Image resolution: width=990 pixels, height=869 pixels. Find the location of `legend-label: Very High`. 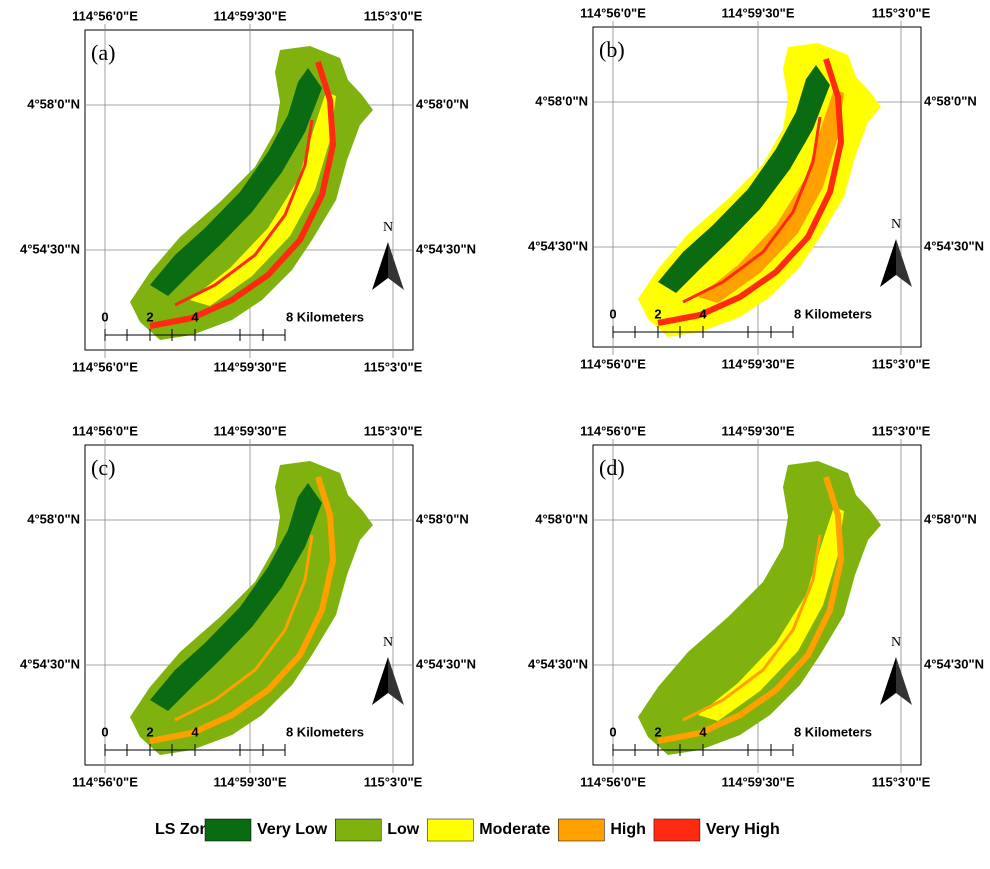

legend-label: Very High is located at coordinates (743, 829).